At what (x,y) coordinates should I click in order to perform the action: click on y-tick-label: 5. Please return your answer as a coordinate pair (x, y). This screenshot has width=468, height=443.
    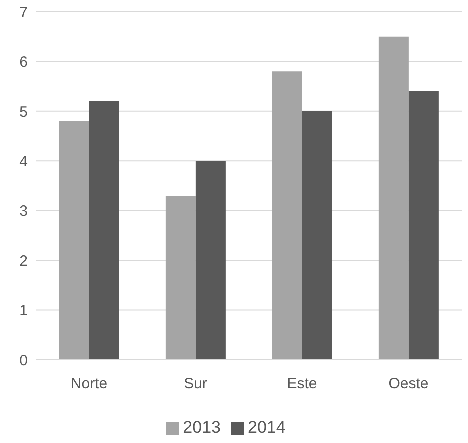
    Looking at the image, I should click on (24, 112).